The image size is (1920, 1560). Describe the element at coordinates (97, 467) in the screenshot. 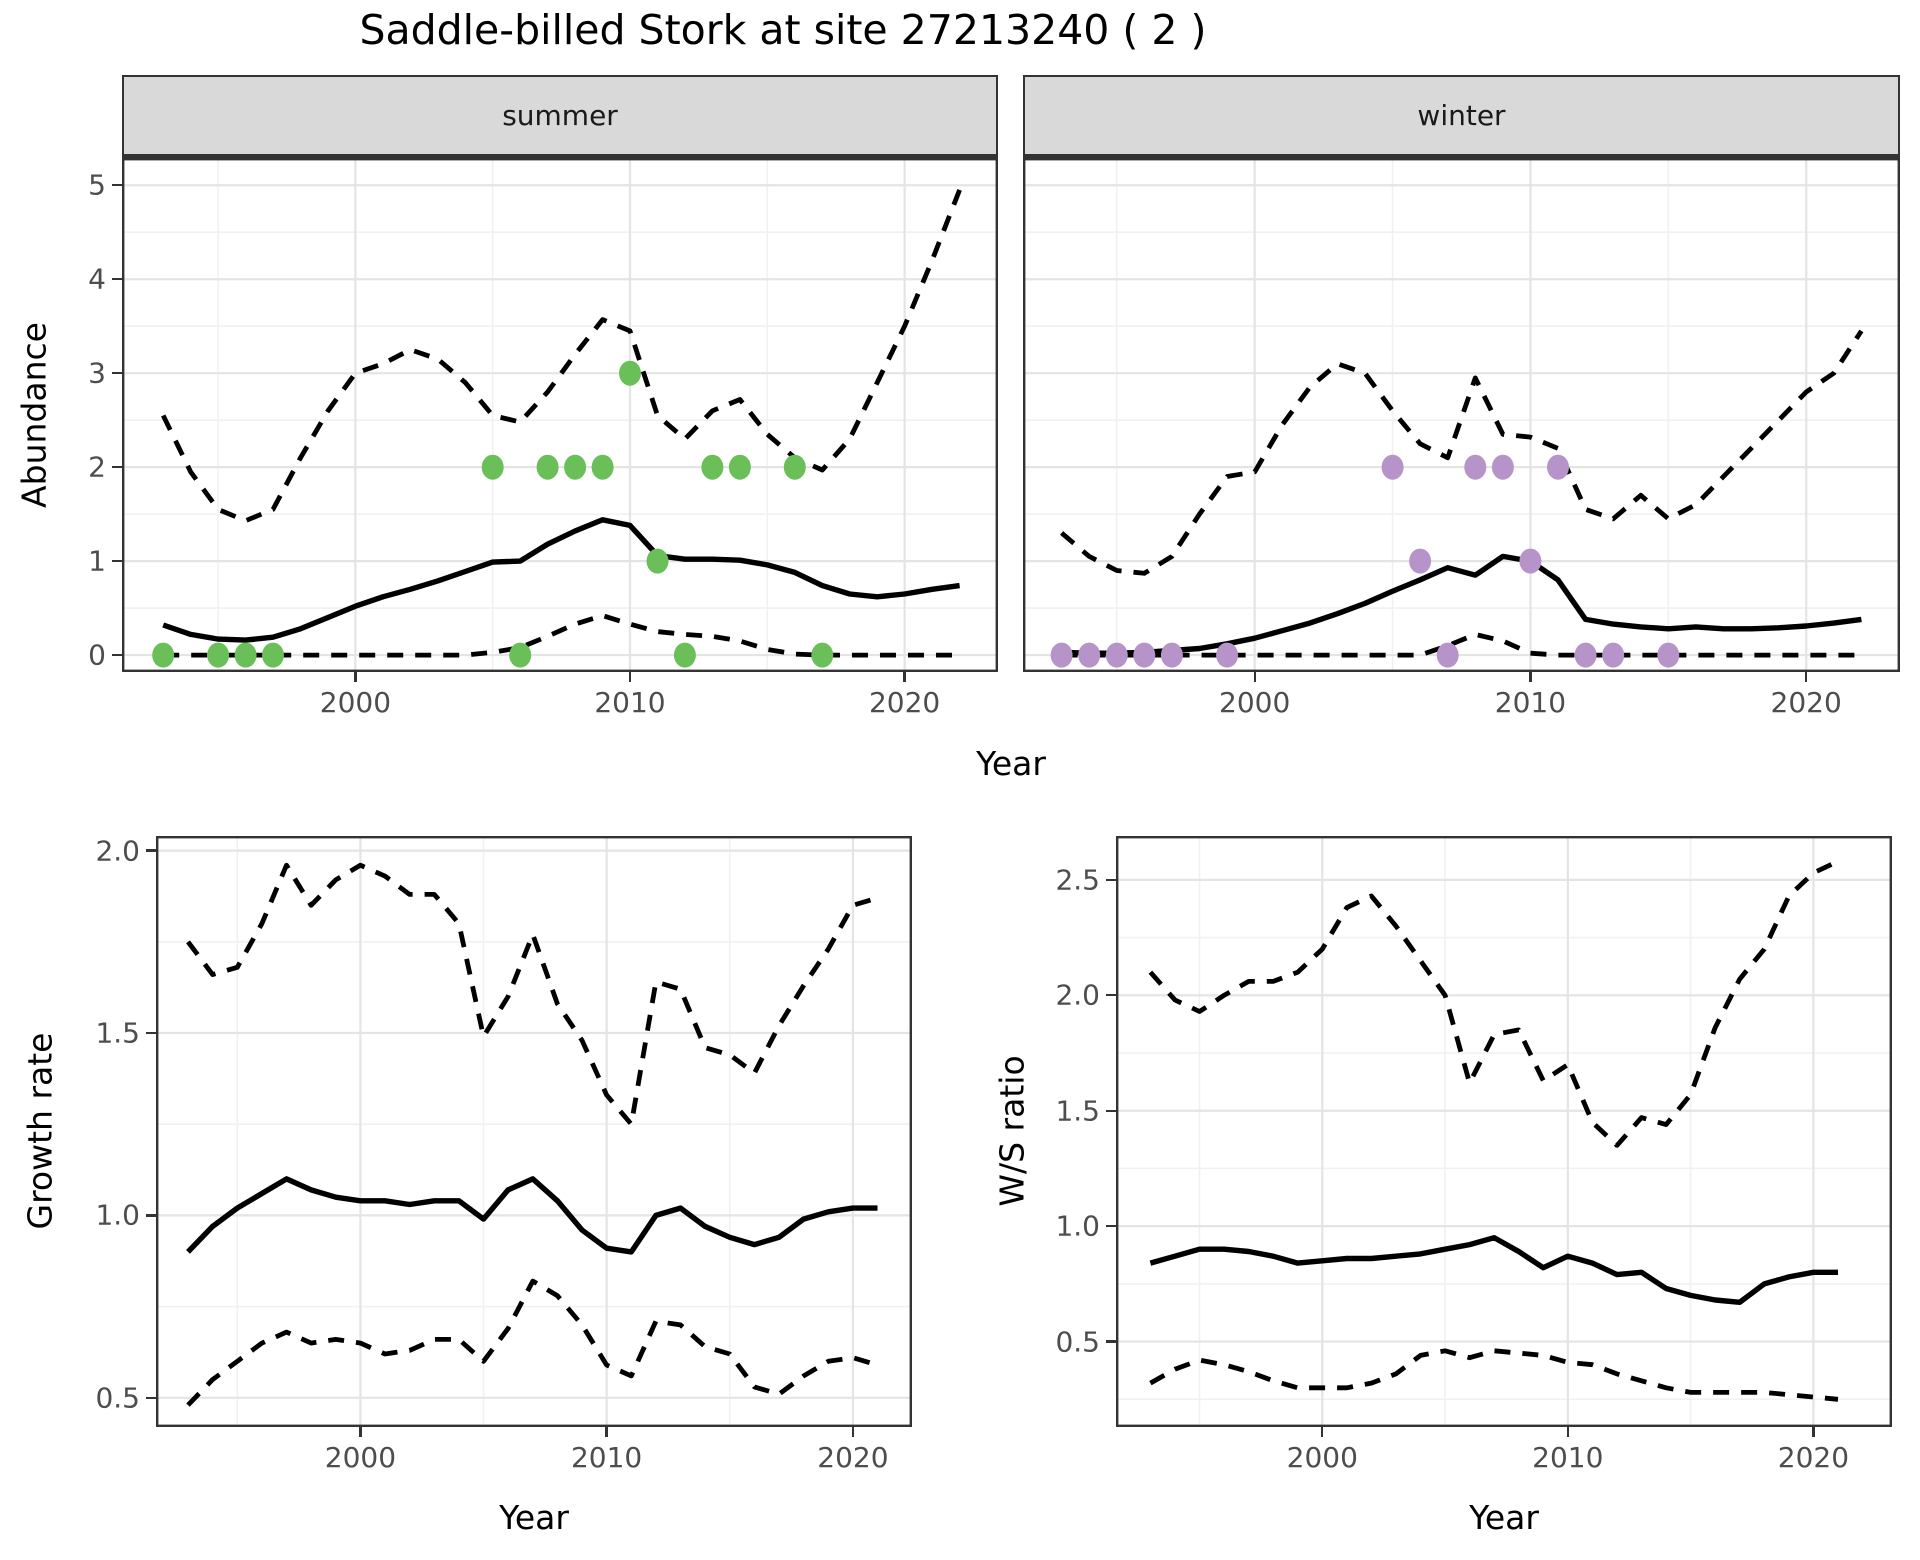

I see `abundance-summer-y-tick-label: 2` at that location.